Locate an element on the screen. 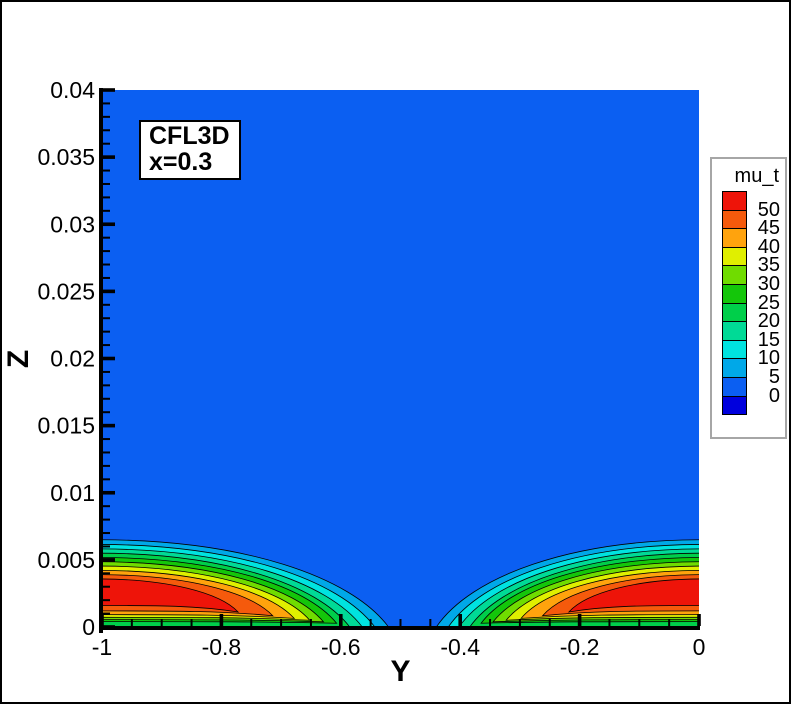 The height and width of the screenshot is (706, 791). z-tick-label: 0.03 is located at coordinates (72, 224).